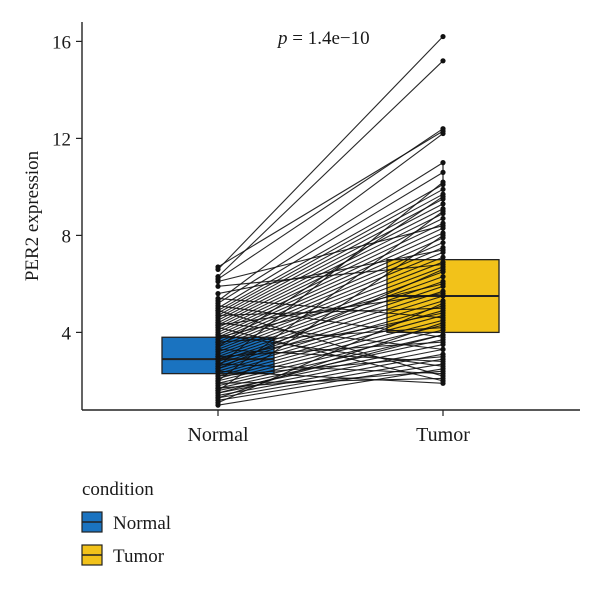  Describe the element at coordinates (61, 139) in the screenshot. I see `y-tick-label: 12` at that location.